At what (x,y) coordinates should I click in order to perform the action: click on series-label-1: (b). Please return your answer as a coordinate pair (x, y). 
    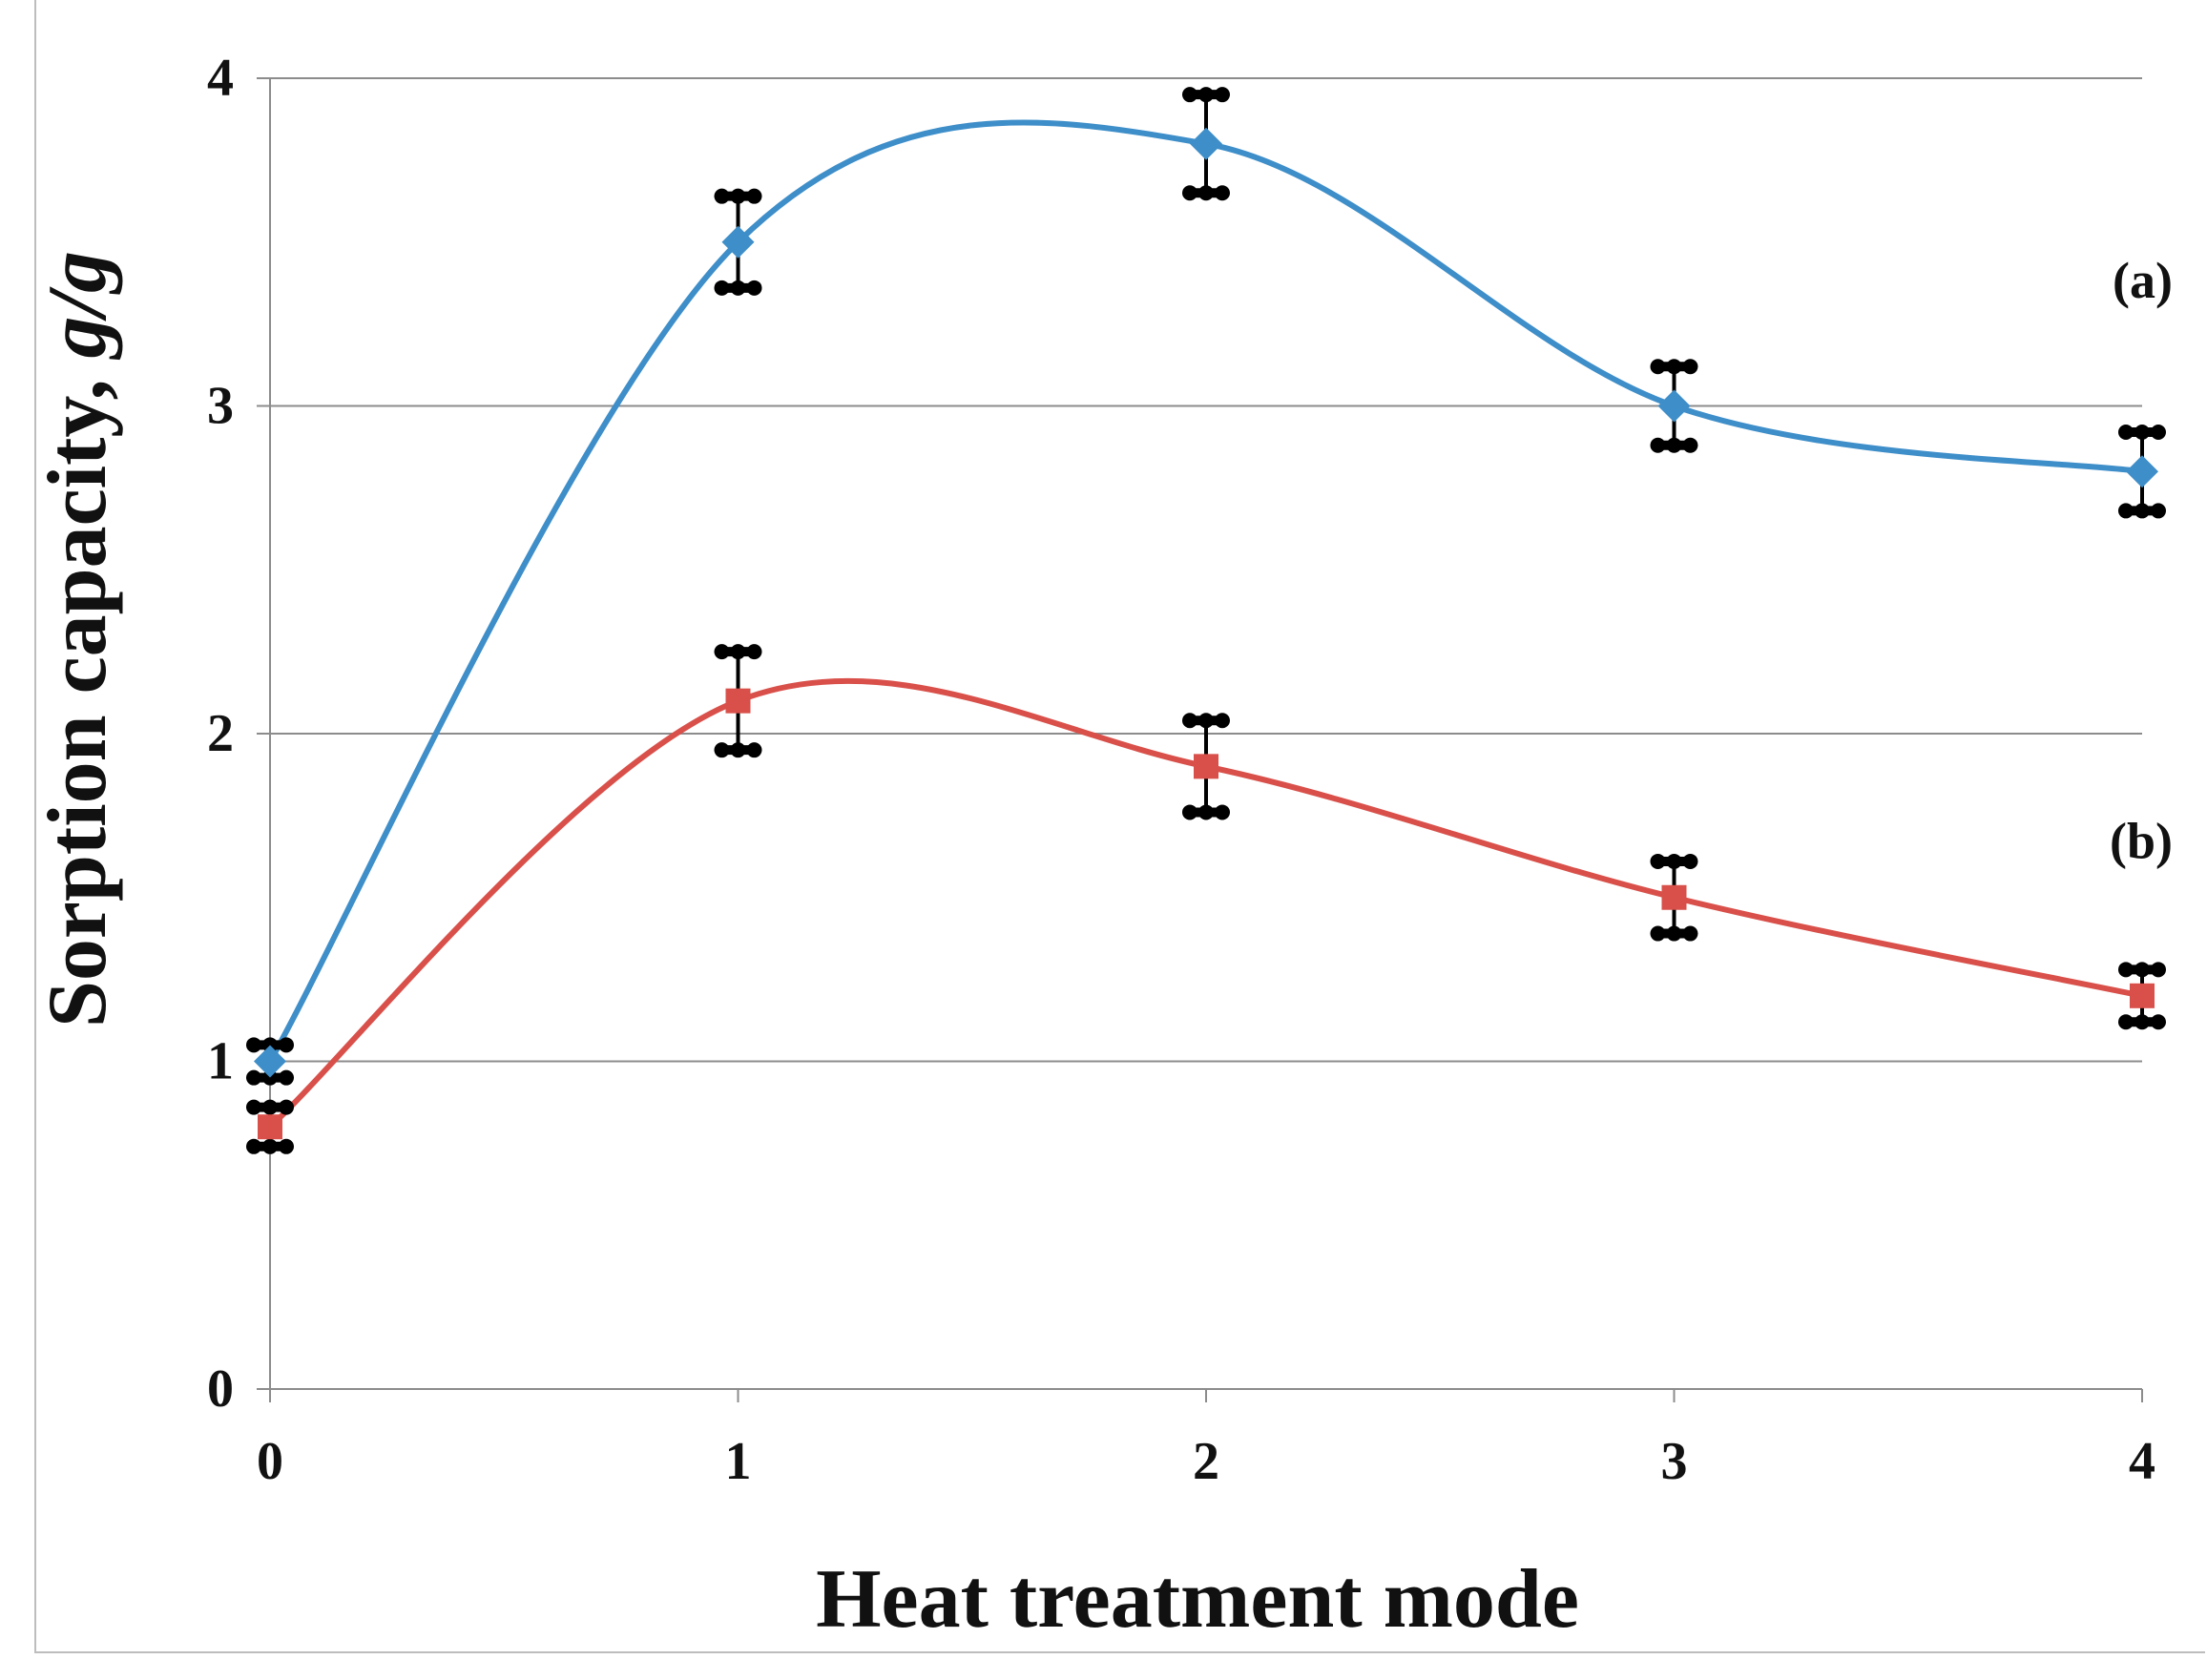
    Looking at the image, I should click on (2142, 841).